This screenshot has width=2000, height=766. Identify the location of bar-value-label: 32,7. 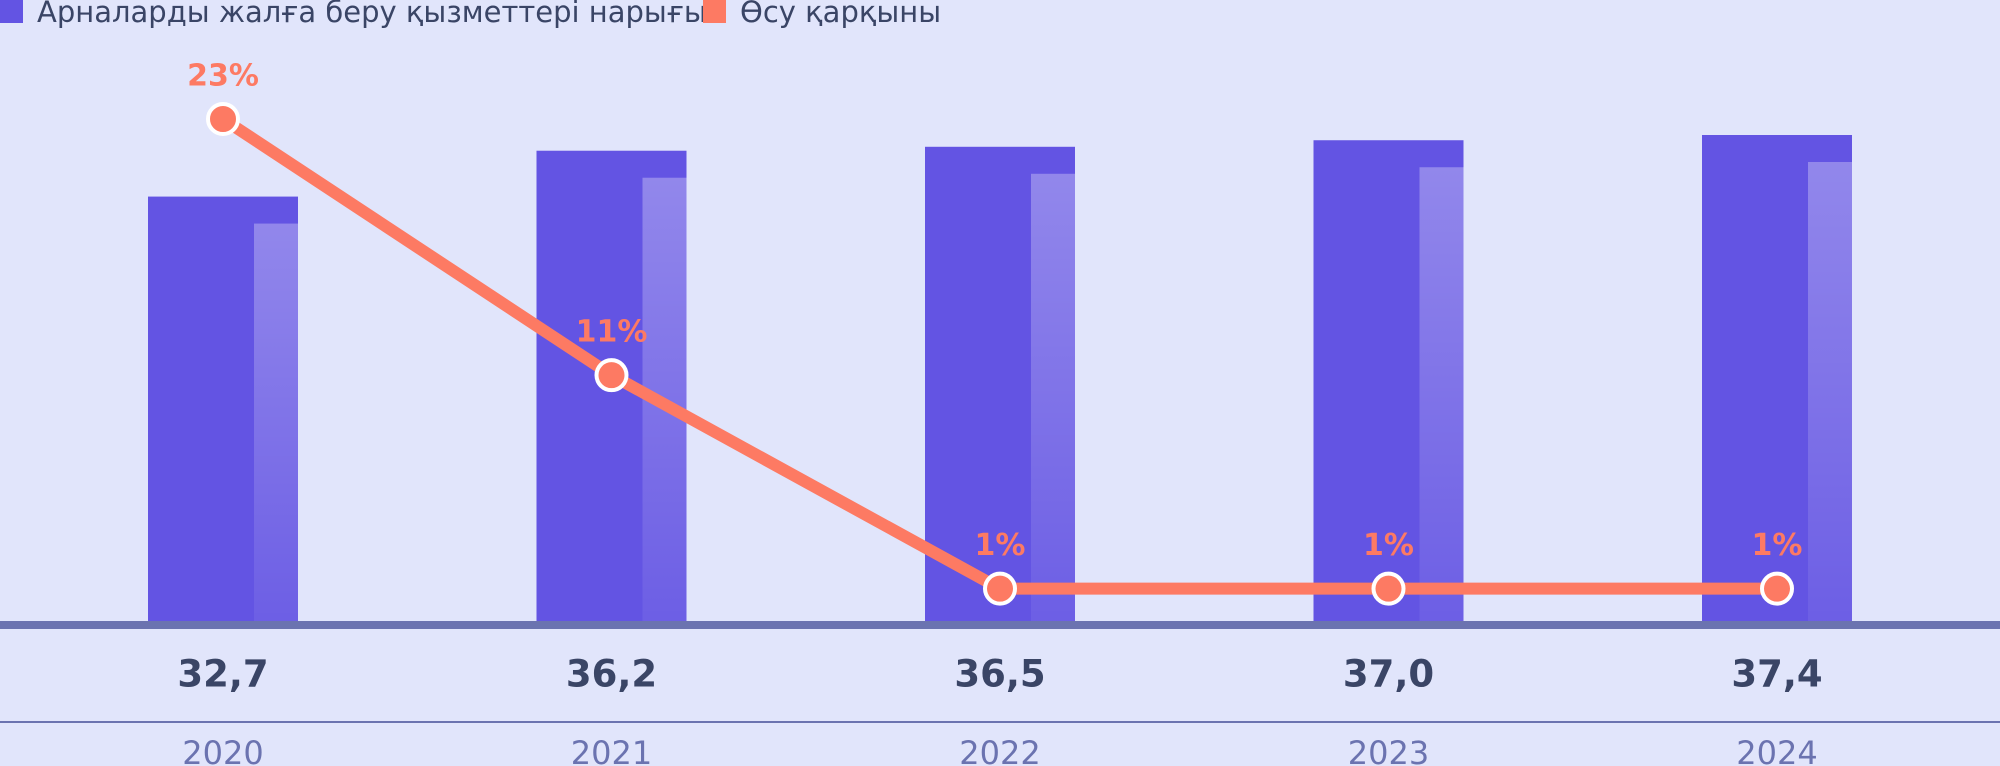
(222, 674).